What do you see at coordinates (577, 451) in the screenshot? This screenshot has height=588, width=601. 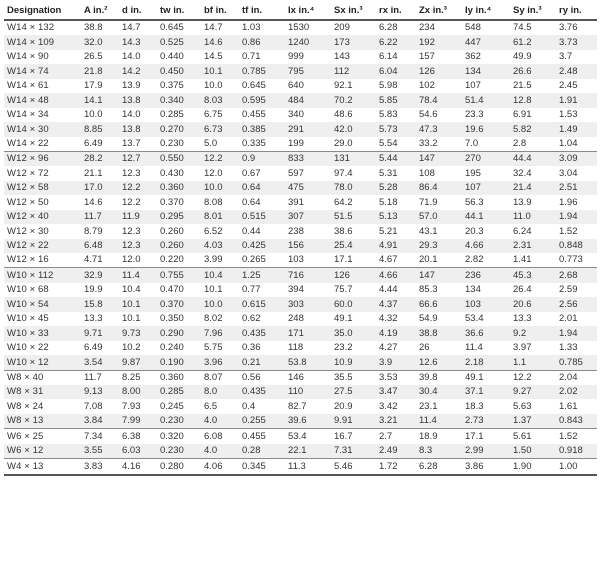 I see `value-cell-radius-of-gyration-y: 0.918` at bounding box center [577, 451].